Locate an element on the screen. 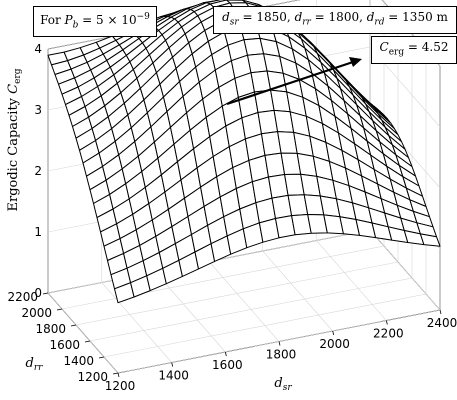 The image size is (457, 400). y-tick-label: 1200 is located at coordinates (92, 377).